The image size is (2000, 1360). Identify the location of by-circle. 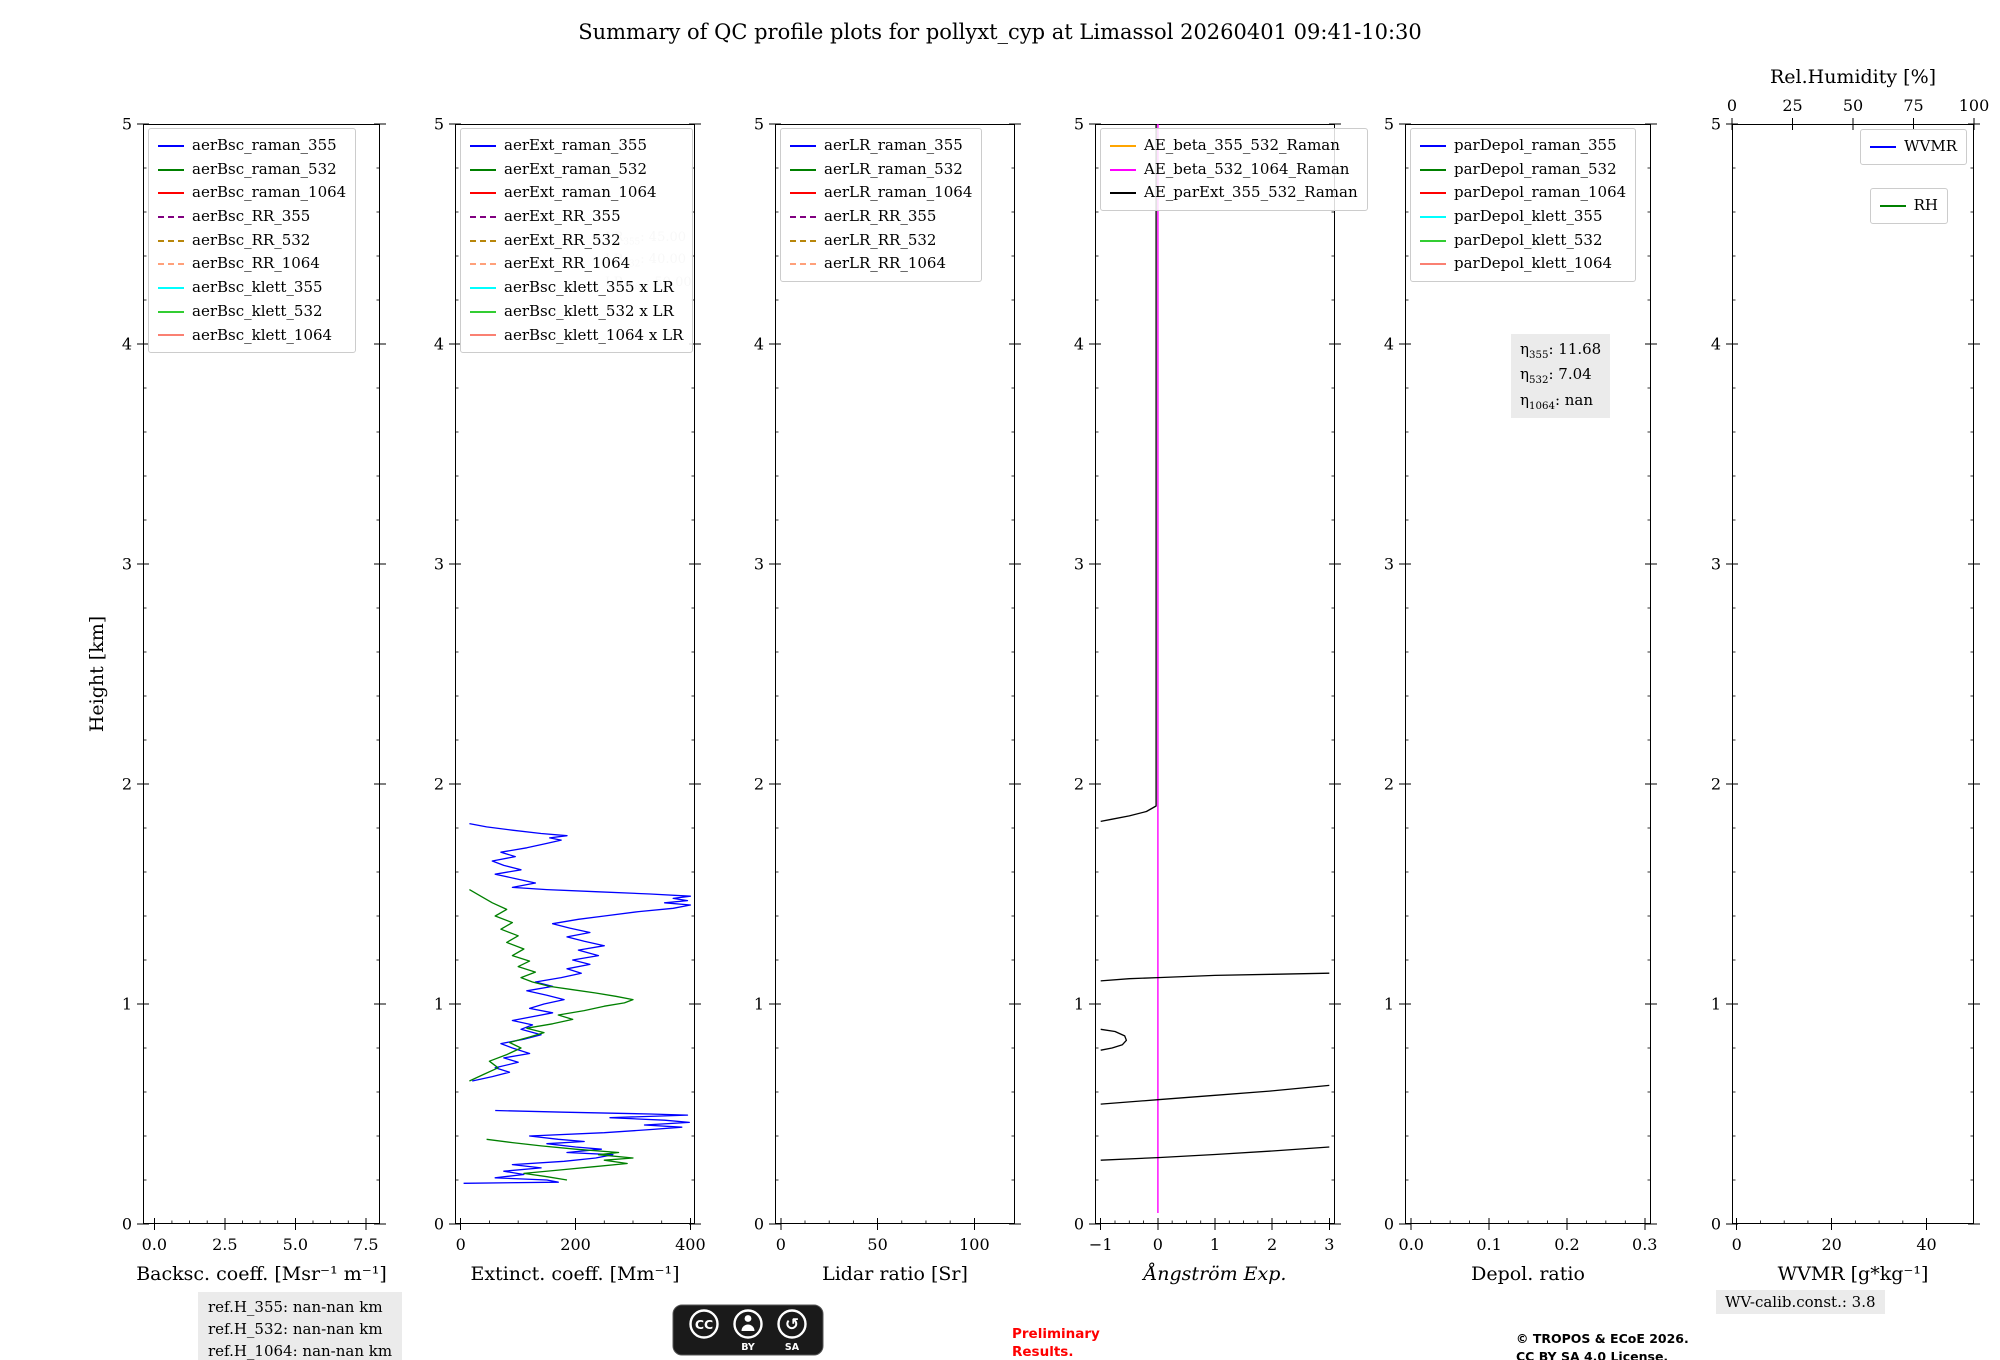
(748, 1324).